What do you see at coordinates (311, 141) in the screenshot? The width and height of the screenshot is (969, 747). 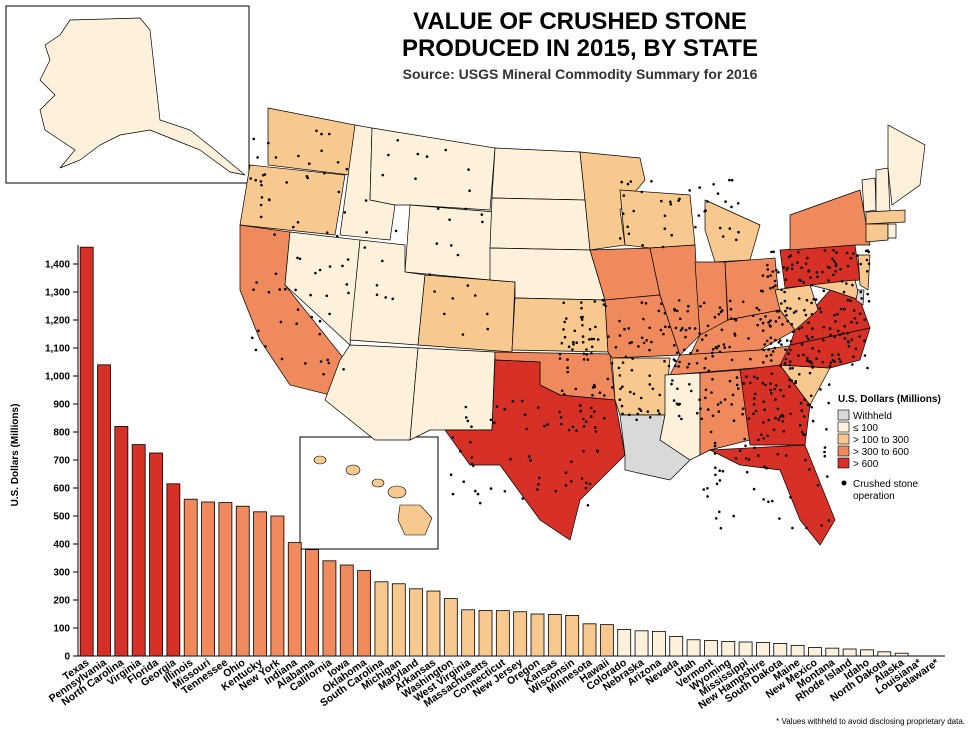 I see `state-washington` at bounding box center [311, 141].